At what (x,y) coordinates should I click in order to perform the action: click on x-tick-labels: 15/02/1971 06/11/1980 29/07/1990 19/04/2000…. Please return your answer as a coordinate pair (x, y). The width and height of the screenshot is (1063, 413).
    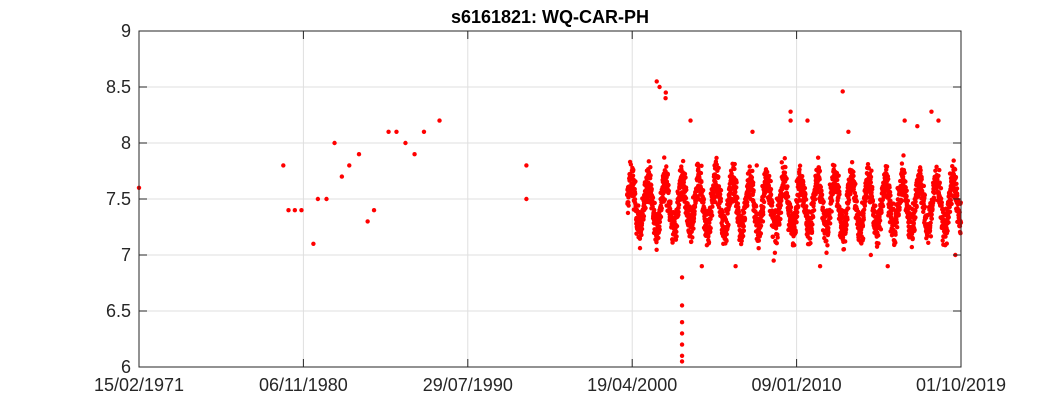
    Looking at the image, I should click on (550, 385).